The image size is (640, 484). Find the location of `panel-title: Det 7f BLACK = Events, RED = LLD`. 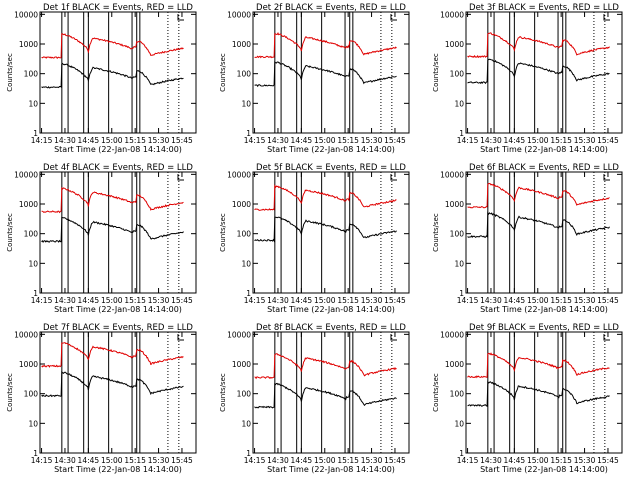

panel-title: Det 7f BLACK = Events, RED = LLD is located at coordinates (118, 328).